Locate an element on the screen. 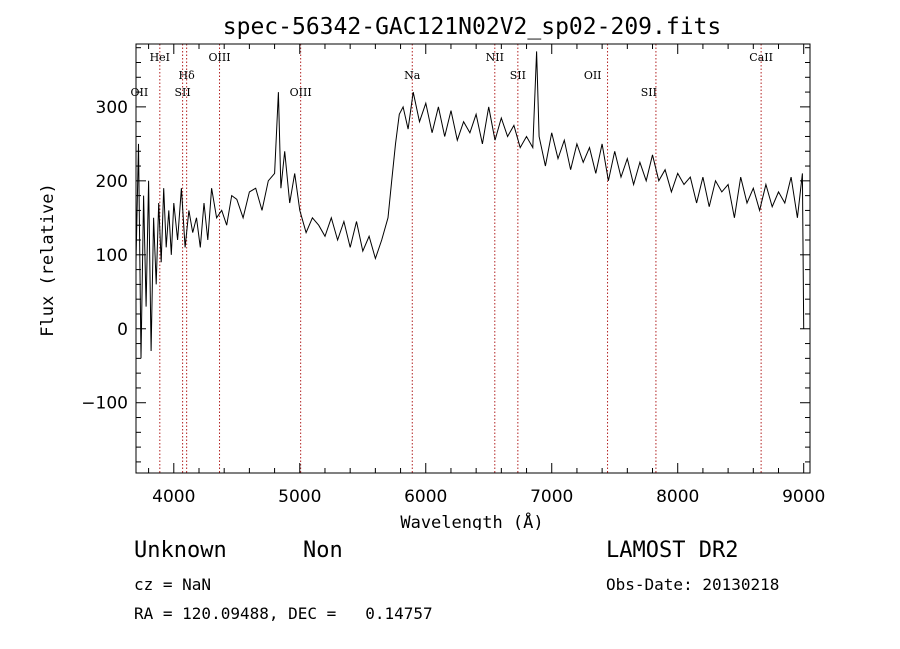 The height and width of the screenshot is (649, 900). y-tick-label: 200 is located at coordinates (112, 182).